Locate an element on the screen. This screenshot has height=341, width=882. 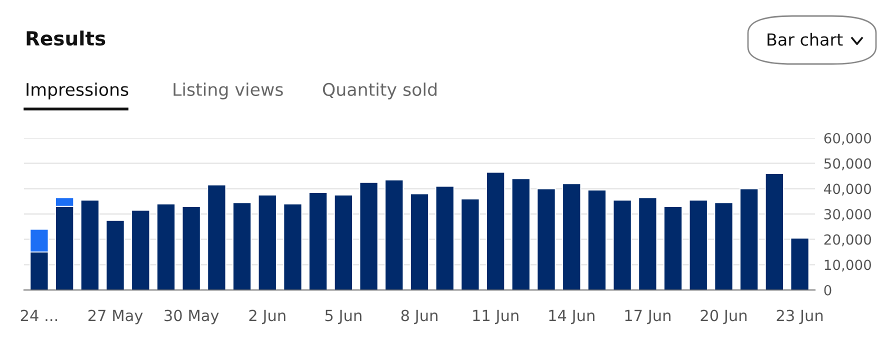
text: Impressions is located at coordinates (77, 91).